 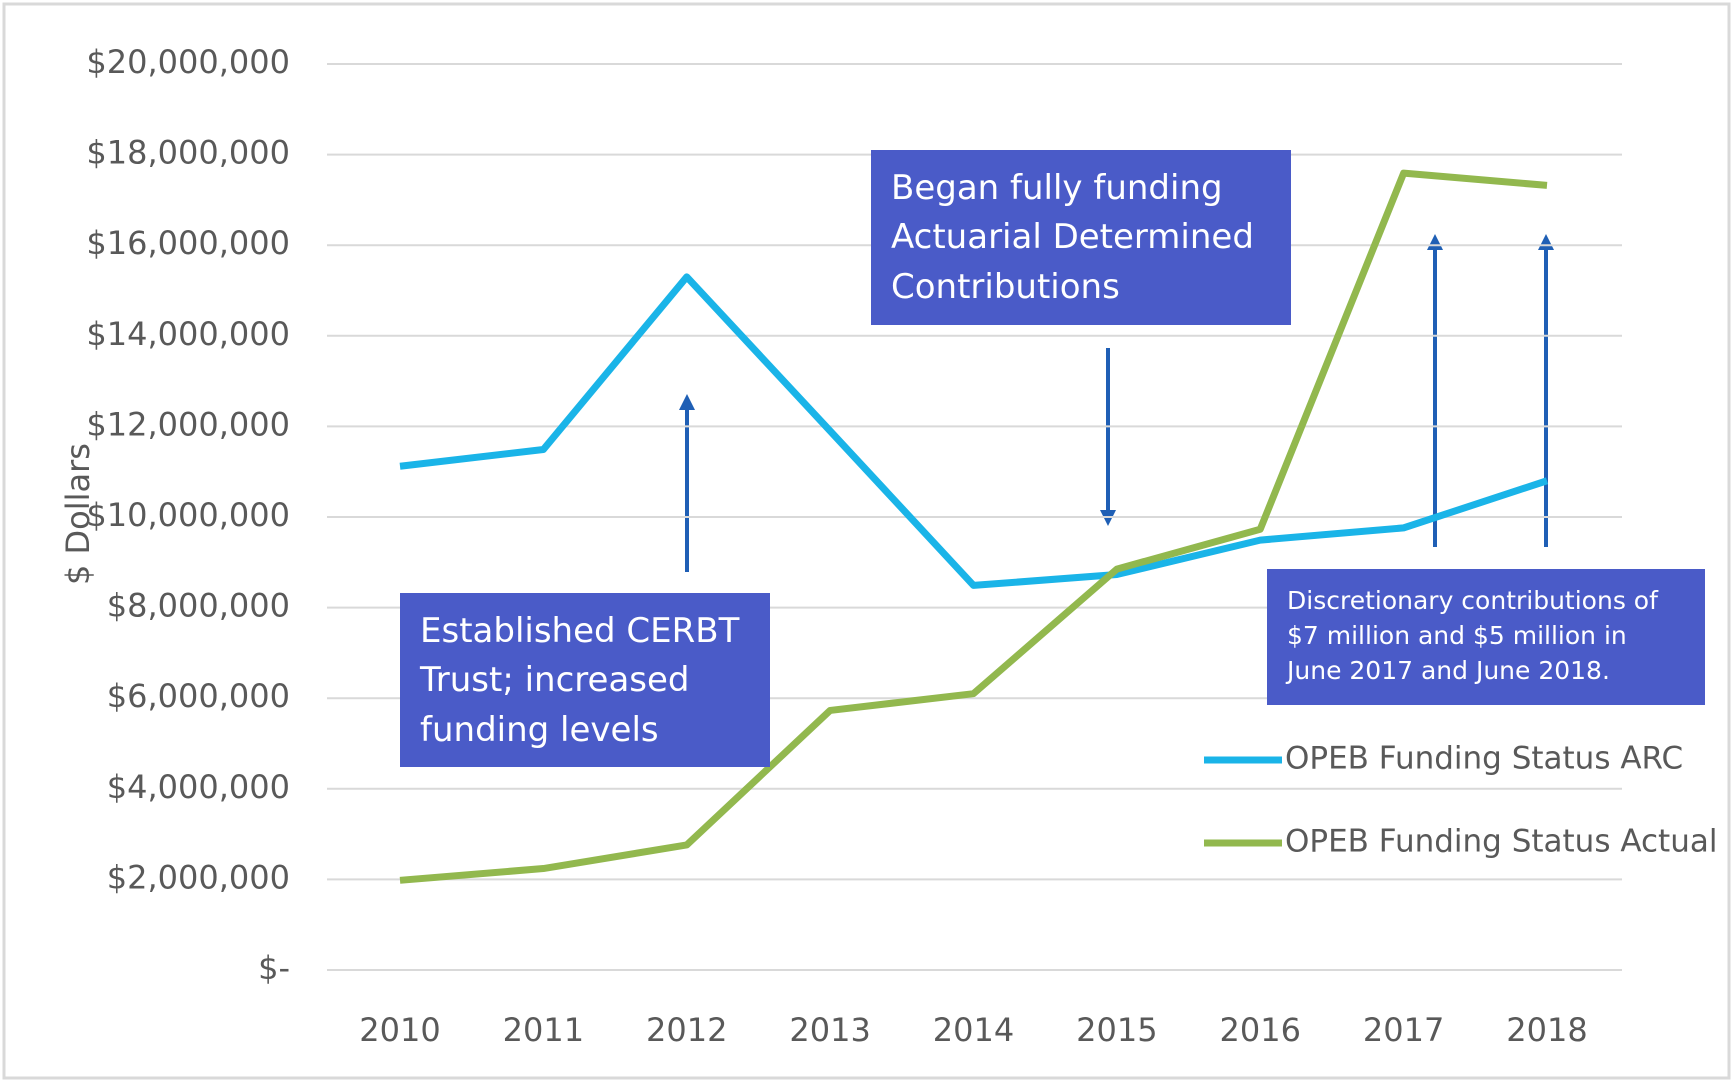 What do you see at coordinates (198, 877) in the screenshot?
I see `y-tick-label: $2,000,000` at bounding box center [198, 877].